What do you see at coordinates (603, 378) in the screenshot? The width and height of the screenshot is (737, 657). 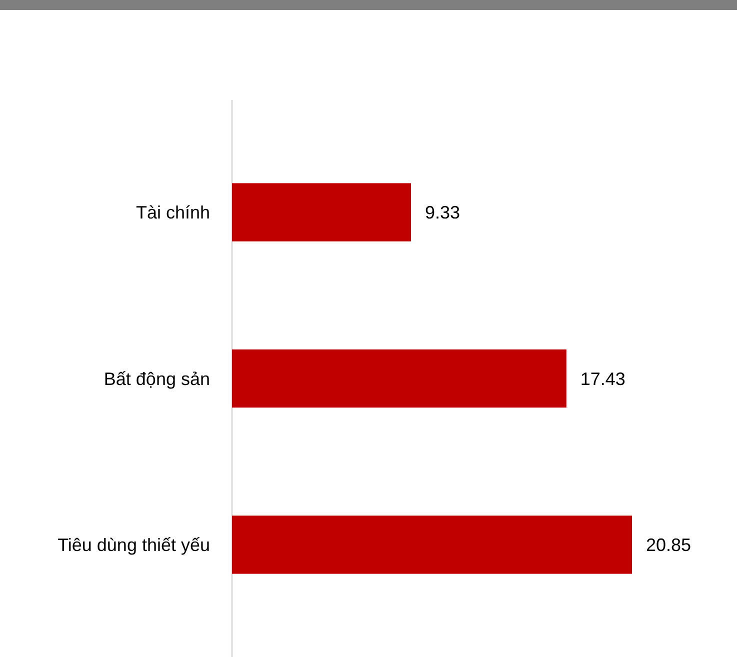 I see `data-label: 17.43` at bounding box center [603, 378].